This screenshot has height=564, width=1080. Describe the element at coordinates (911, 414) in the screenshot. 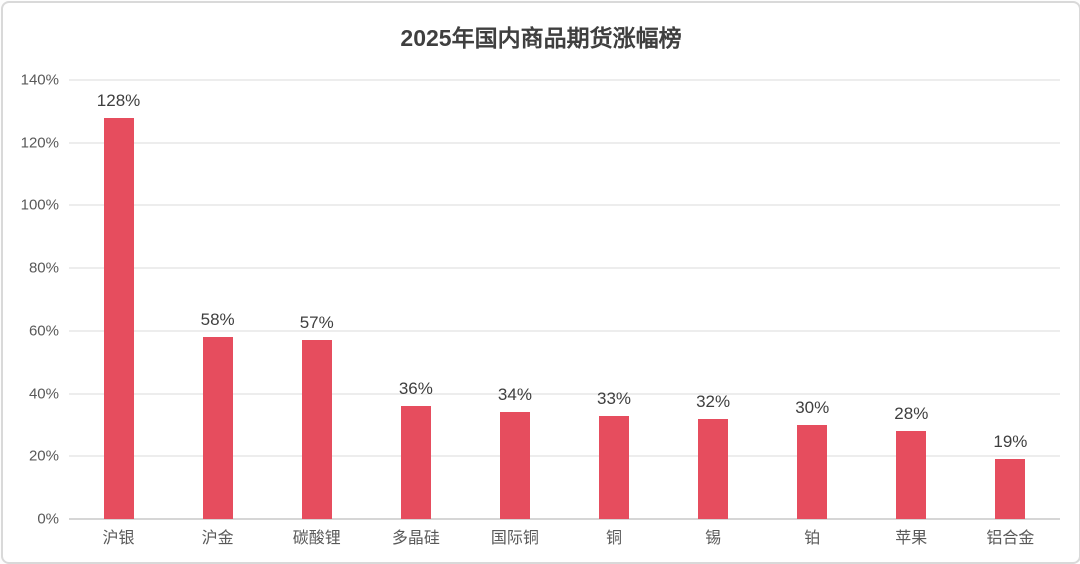

I see `bar-value-label: 28%` at that location.